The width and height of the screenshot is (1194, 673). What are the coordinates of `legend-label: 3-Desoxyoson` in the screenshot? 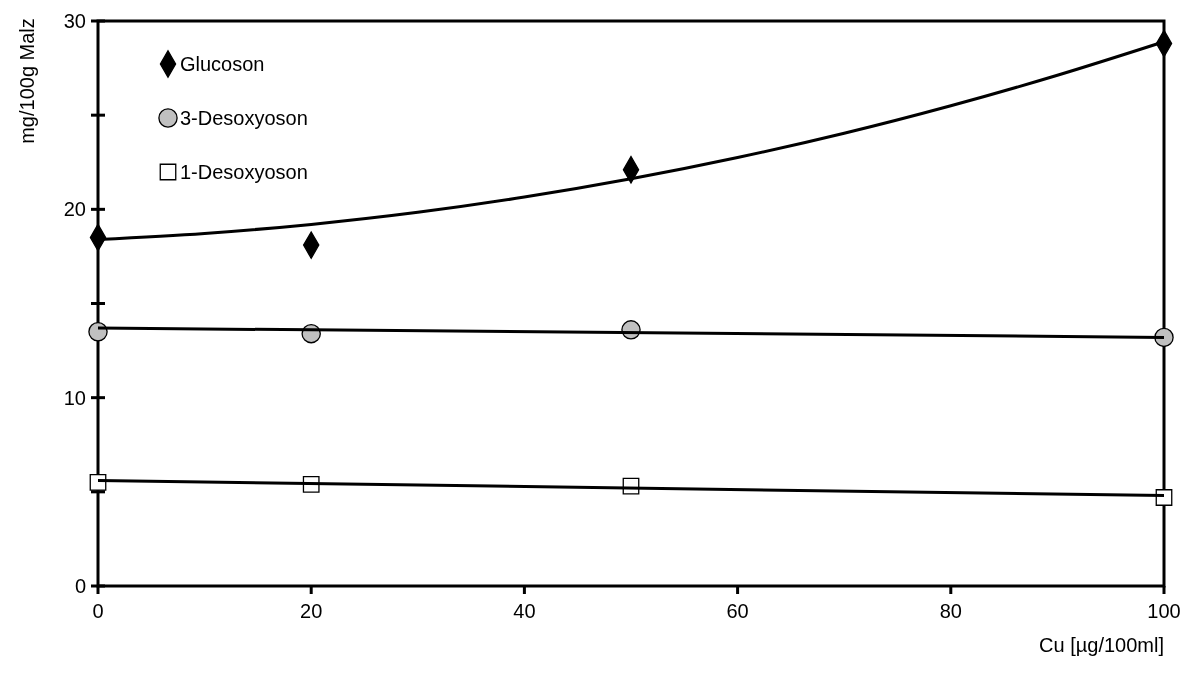 It's located at (244, 118).